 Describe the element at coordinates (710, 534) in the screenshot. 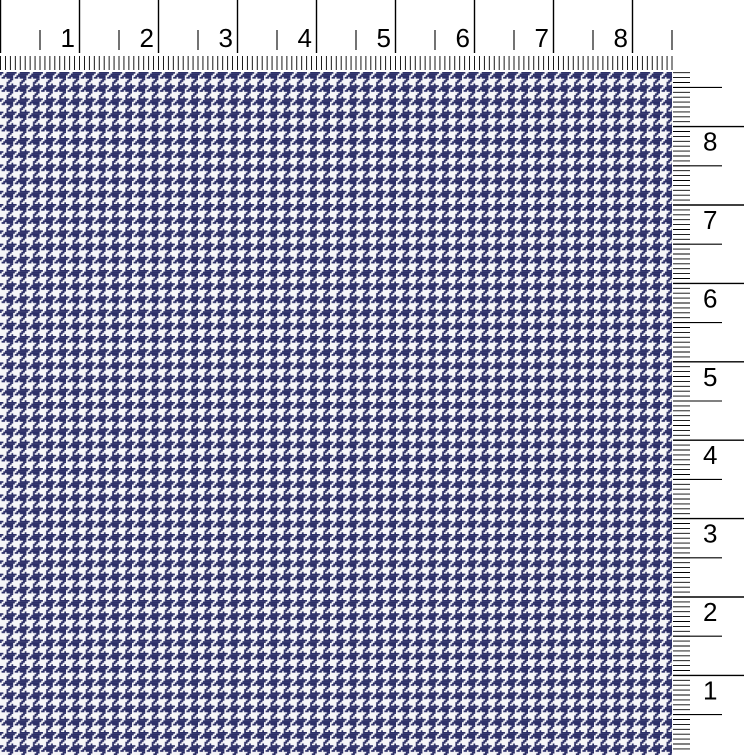

I see `right-ruler-label-3: 3` at that location.